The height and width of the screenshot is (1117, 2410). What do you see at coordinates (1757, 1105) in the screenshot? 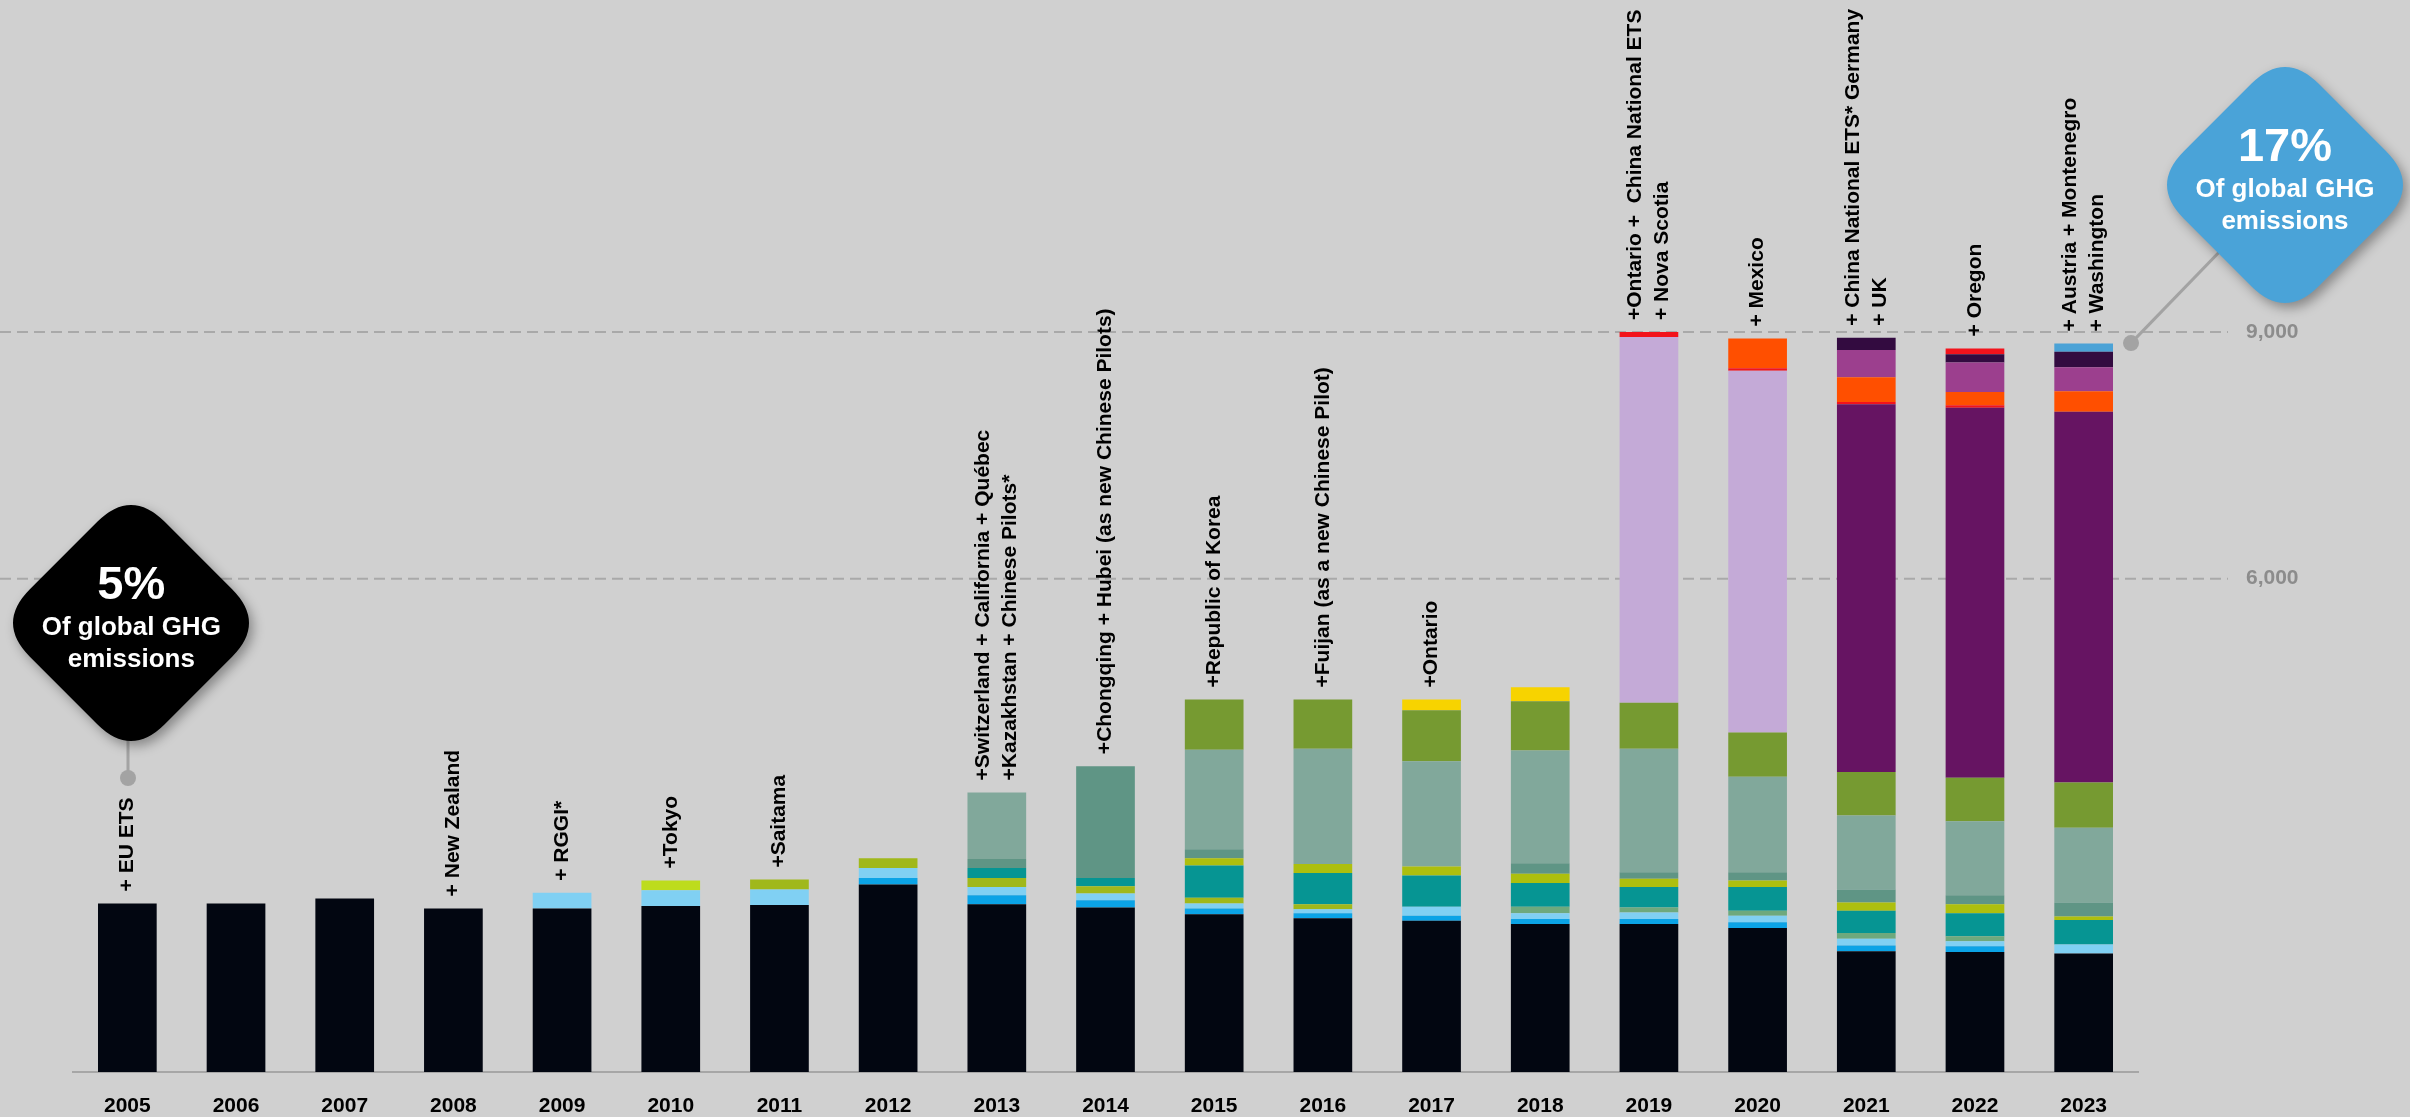
I see `x-tick-label: 2020` at bounding box center [1757, 1105].